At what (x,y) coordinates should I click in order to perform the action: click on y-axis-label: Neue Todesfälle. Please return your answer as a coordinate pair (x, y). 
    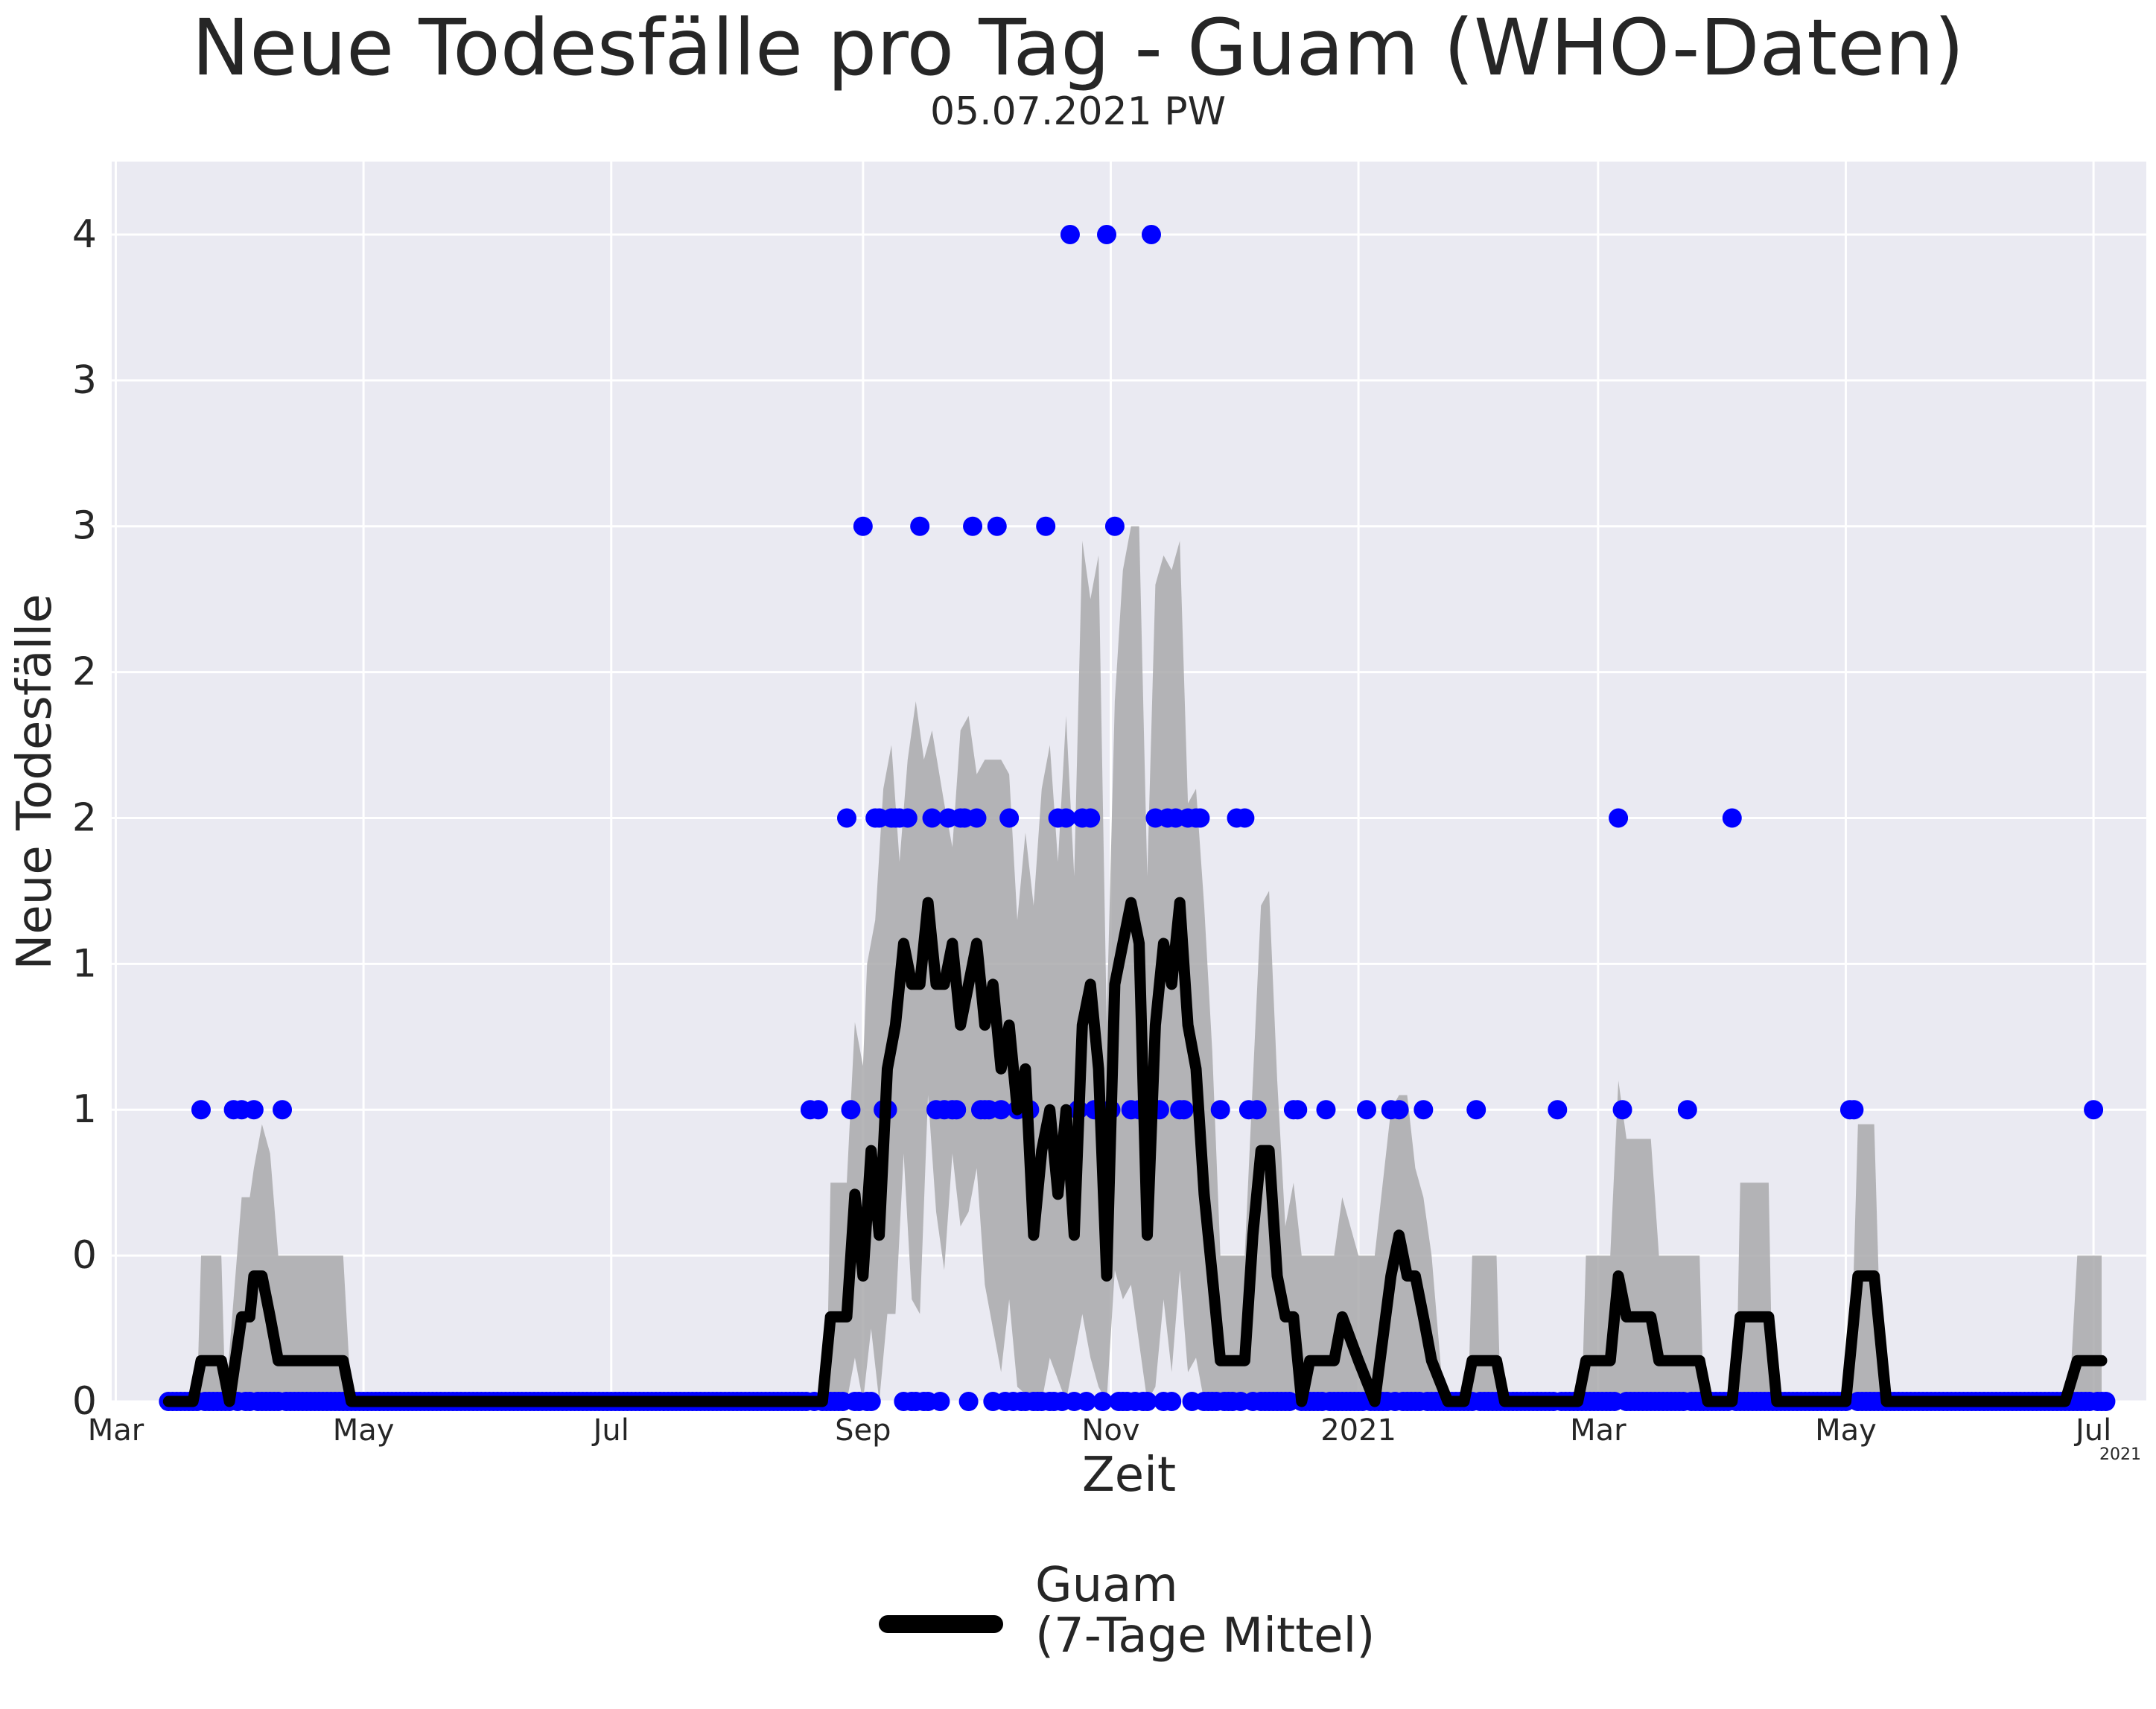
    Looking at the image, I should click on (35, 782).